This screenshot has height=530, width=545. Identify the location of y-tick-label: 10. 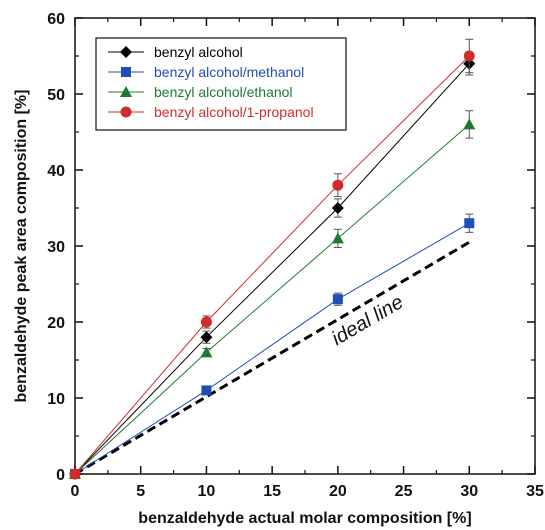
(56, 399).